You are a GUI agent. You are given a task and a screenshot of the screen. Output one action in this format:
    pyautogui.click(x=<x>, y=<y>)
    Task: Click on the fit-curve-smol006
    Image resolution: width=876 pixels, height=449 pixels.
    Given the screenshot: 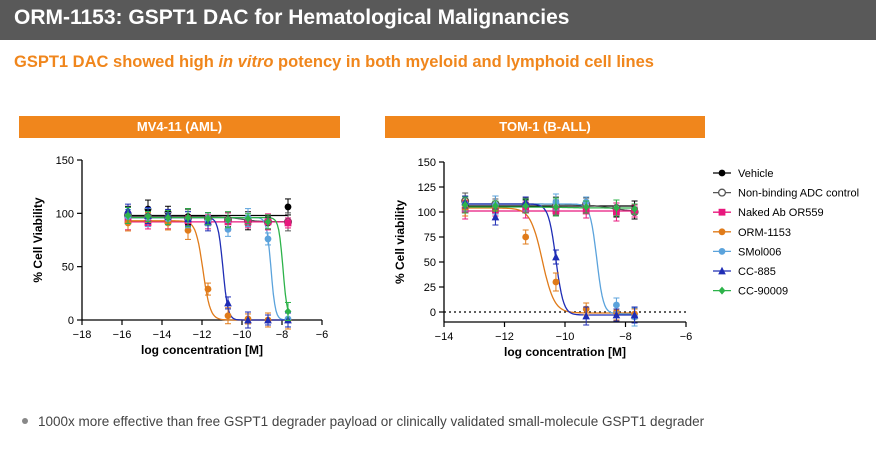 What is the action you would take?
    pyautogui.click(x=208, y=268)
    